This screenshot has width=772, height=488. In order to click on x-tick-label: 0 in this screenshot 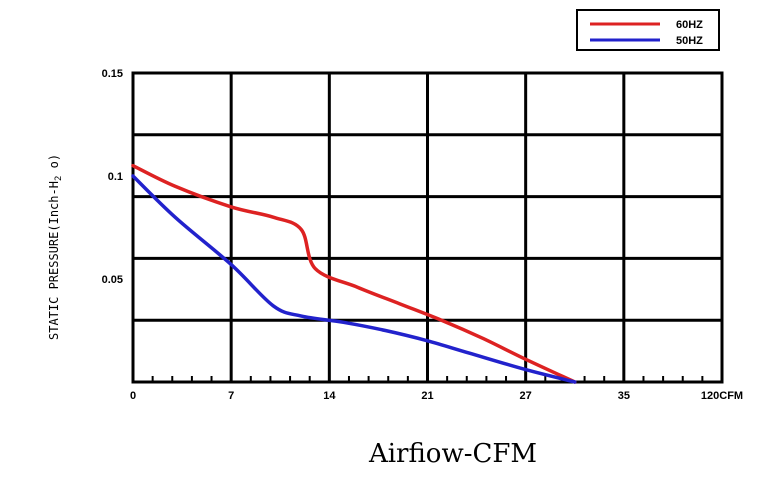, I will do `click(133, 396)`.